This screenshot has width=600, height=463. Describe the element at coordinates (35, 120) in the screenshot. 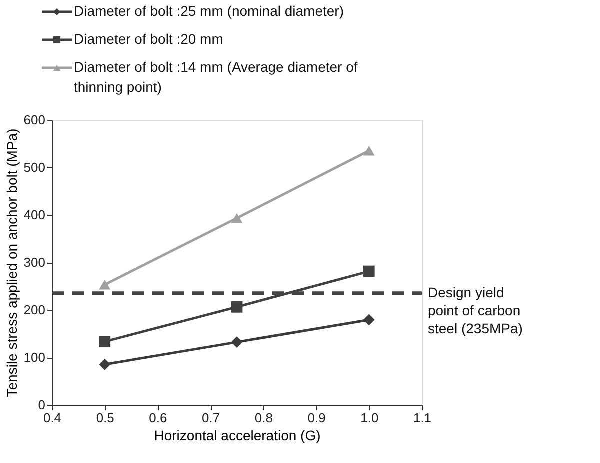

I see `y-tick-label: 600` at that location.